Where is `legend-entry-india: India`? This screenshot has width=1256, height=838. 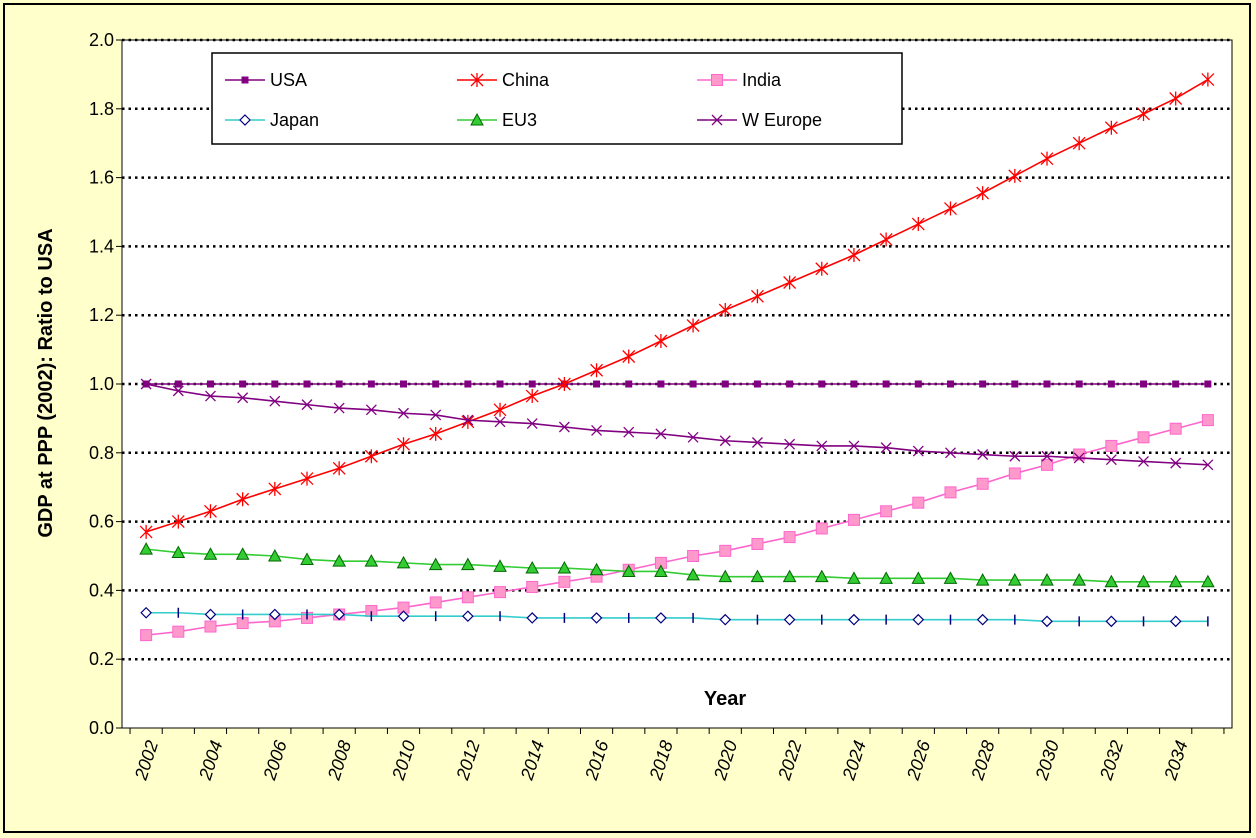 legend-entry-india: India is located at coordinates (739, 80).